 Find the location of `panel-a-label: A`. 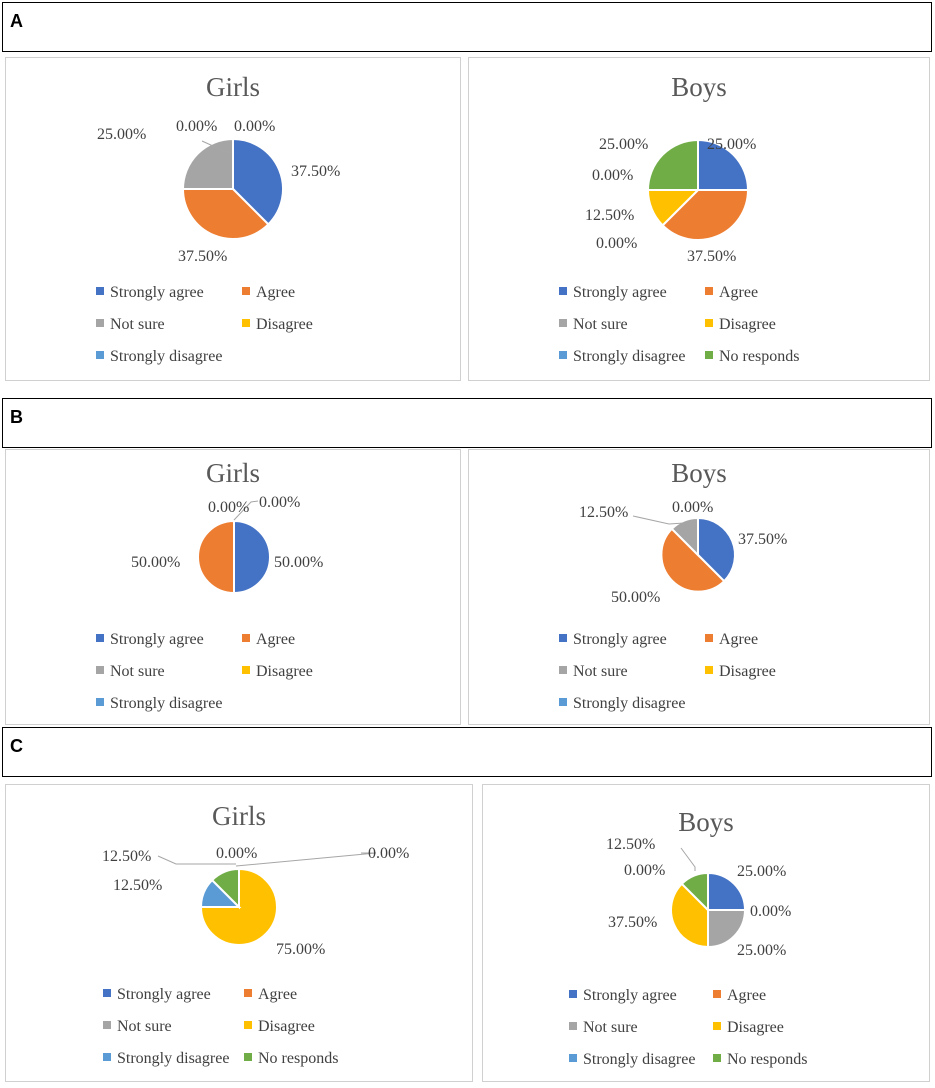

panel-a-label: A is located at coordinates (16, 21).